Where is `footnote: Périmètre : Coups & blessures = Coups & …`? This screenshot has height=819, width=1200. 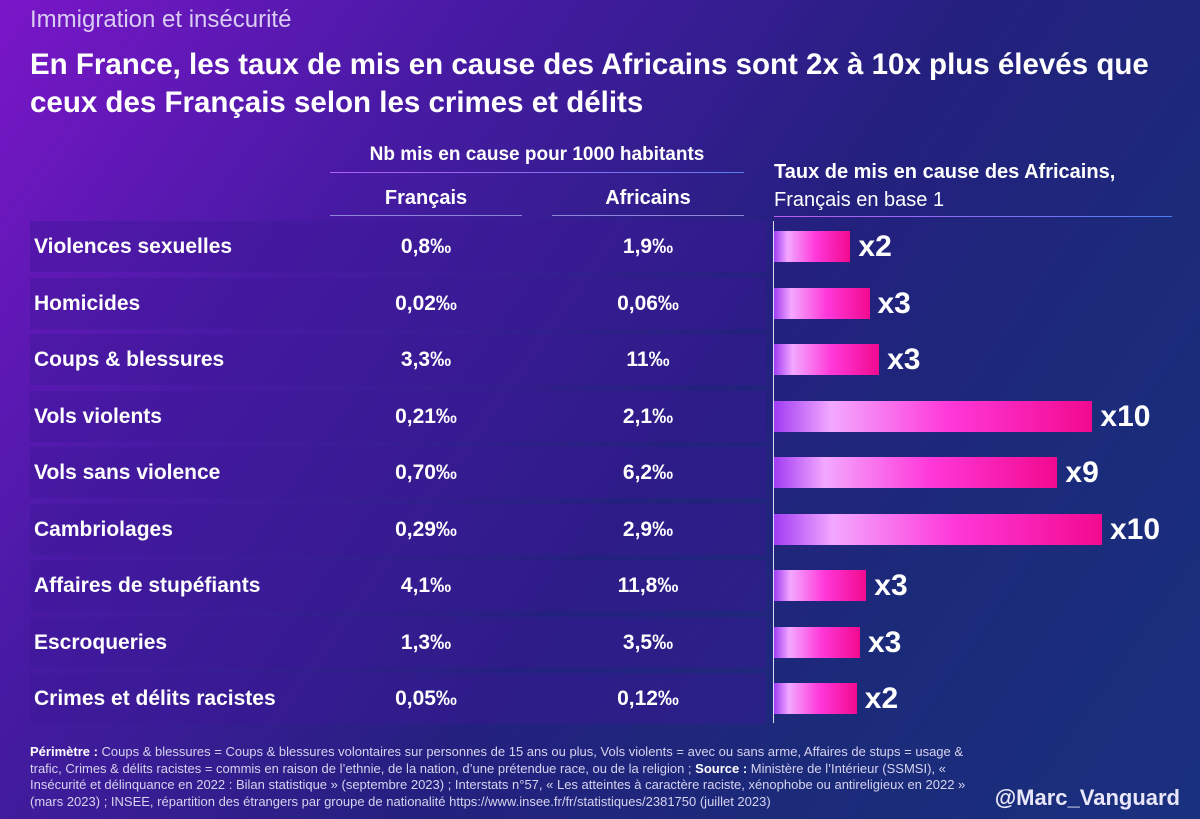
footnote: Périmètre : Coups & blessures = Coups & … is located at coordinates (505, 777).